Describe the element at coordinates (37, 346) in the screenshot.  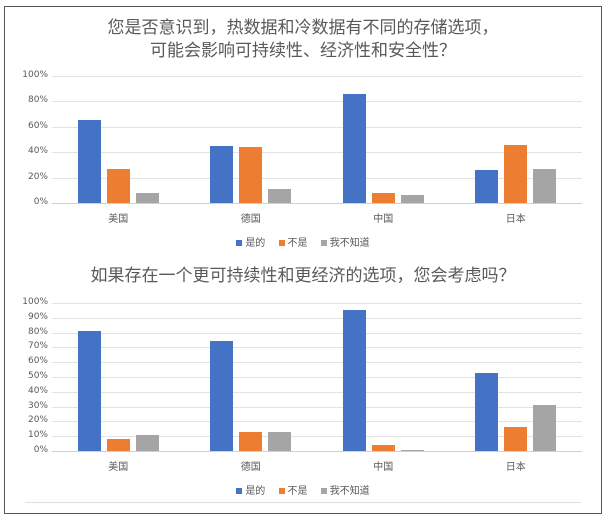
I see `y-tick-label: 70%` at that location.